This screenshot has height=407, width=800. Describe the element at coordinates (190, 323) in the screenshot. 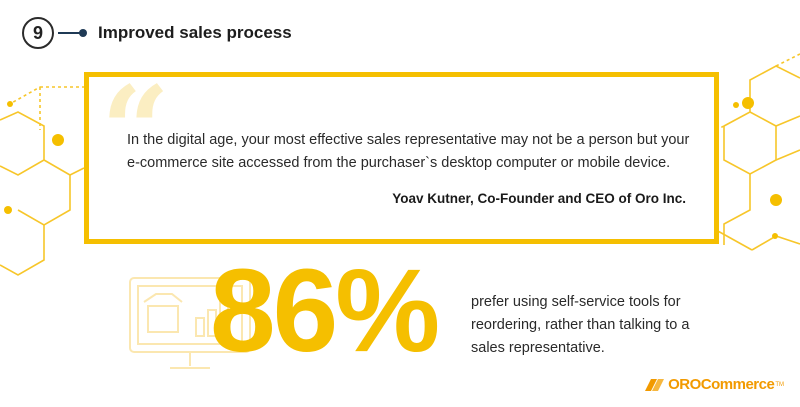

I see `desktop-store-illustration` at that location.